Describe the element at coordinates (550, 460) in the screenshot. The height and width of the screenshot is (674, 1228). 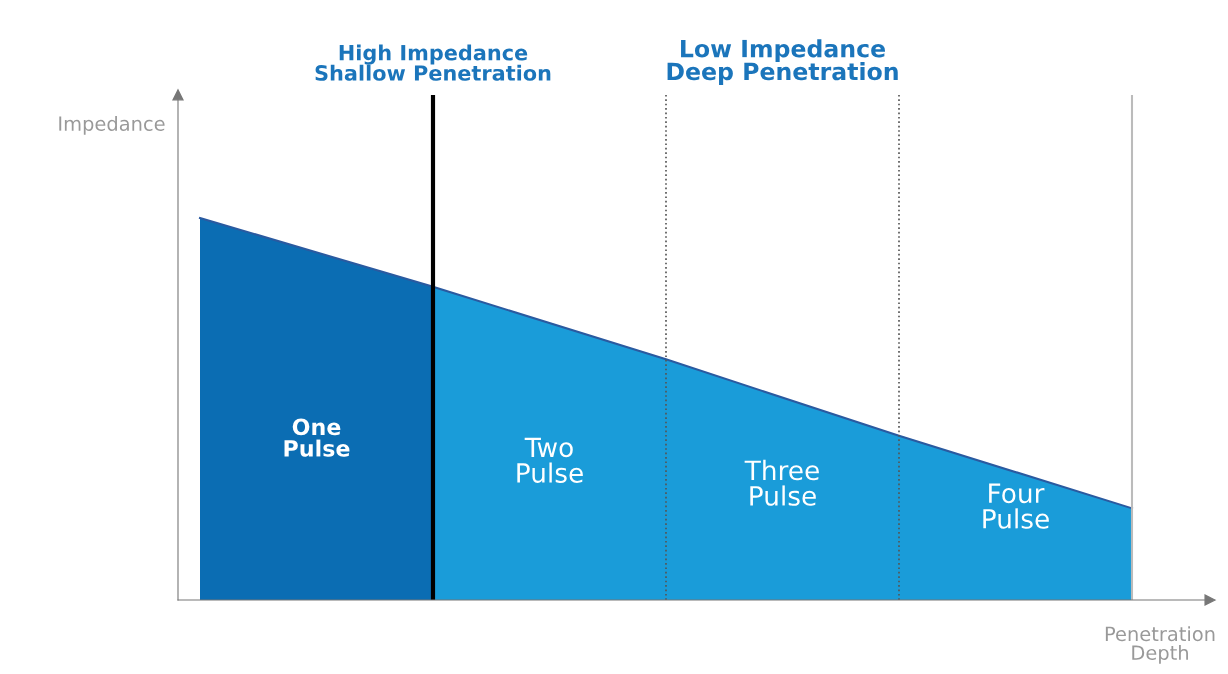
I see `annotation: Two Pulse` at that location.